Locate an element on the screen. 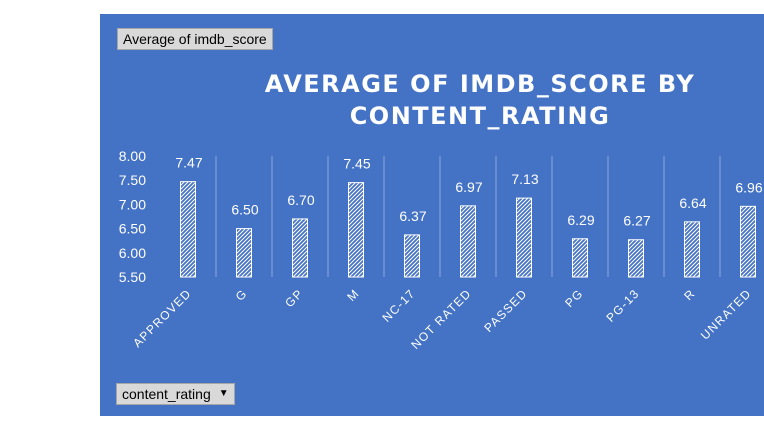  chart-title-line-1: AVERAGE OF IMDB_SCORE BY is located at coordinates (480, 84).